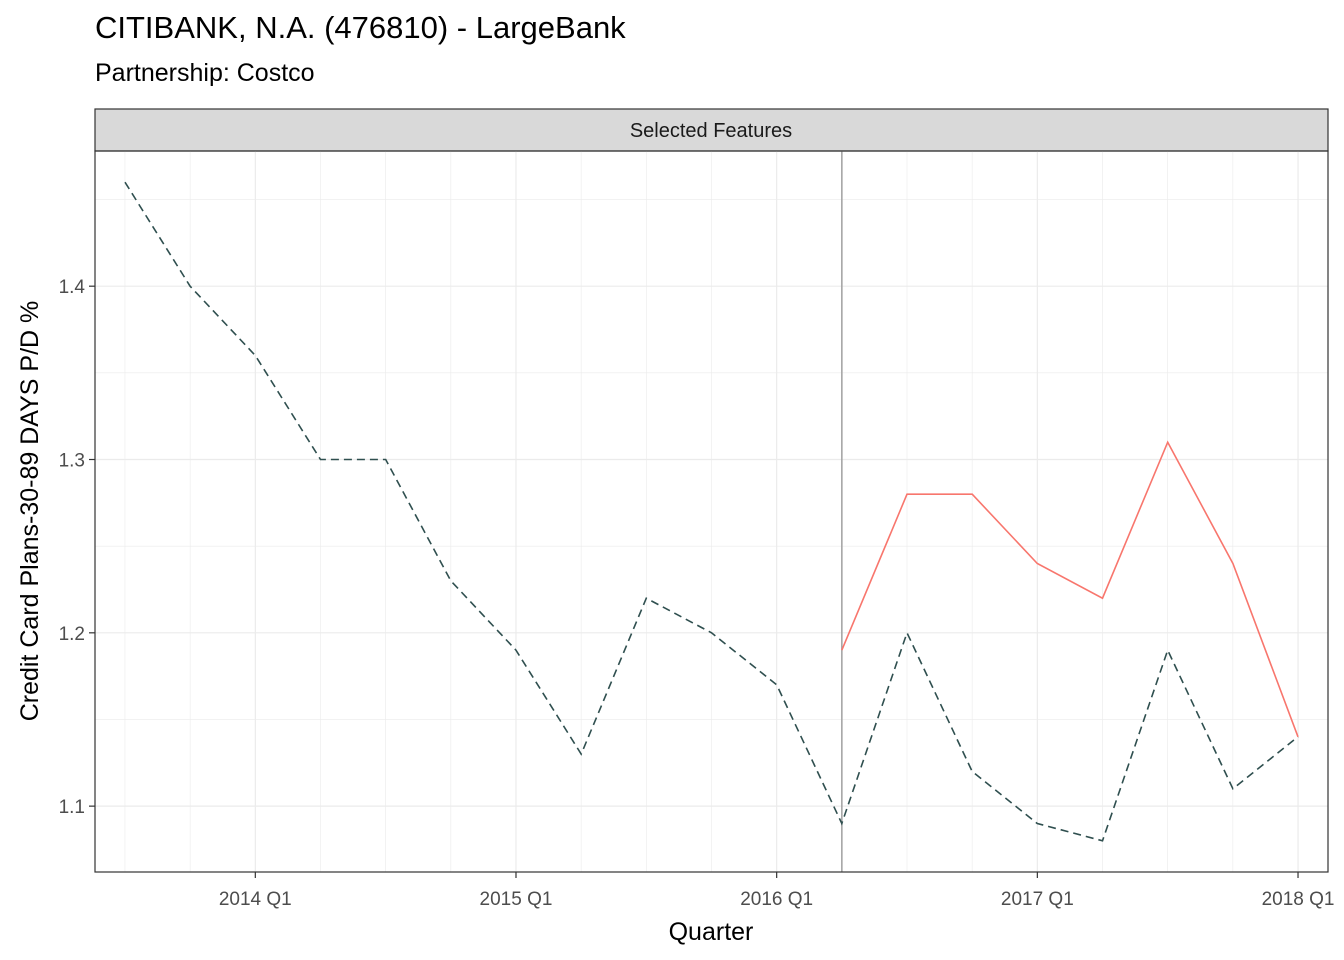  I want to click on y-tick-label: 1.2, so click(72, 634).